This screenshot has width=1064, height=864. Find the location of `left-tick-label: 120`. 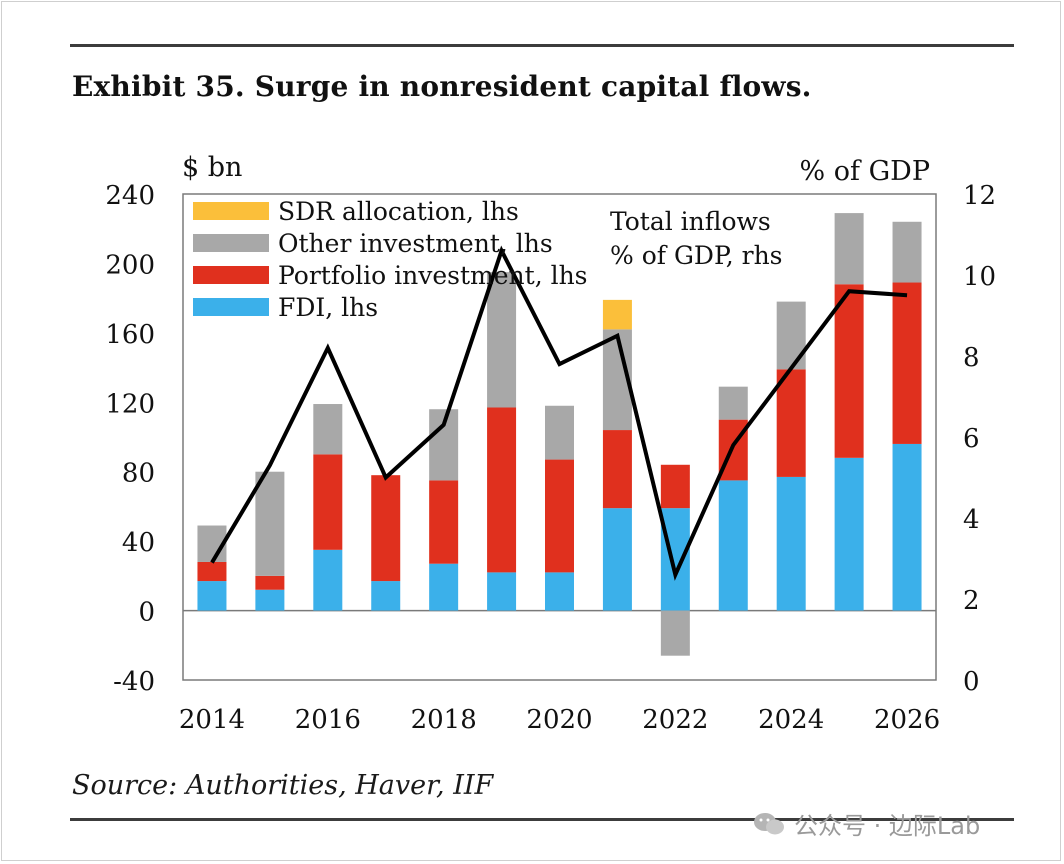

left-tick-label: 120 is located at coordinates (130, 404).